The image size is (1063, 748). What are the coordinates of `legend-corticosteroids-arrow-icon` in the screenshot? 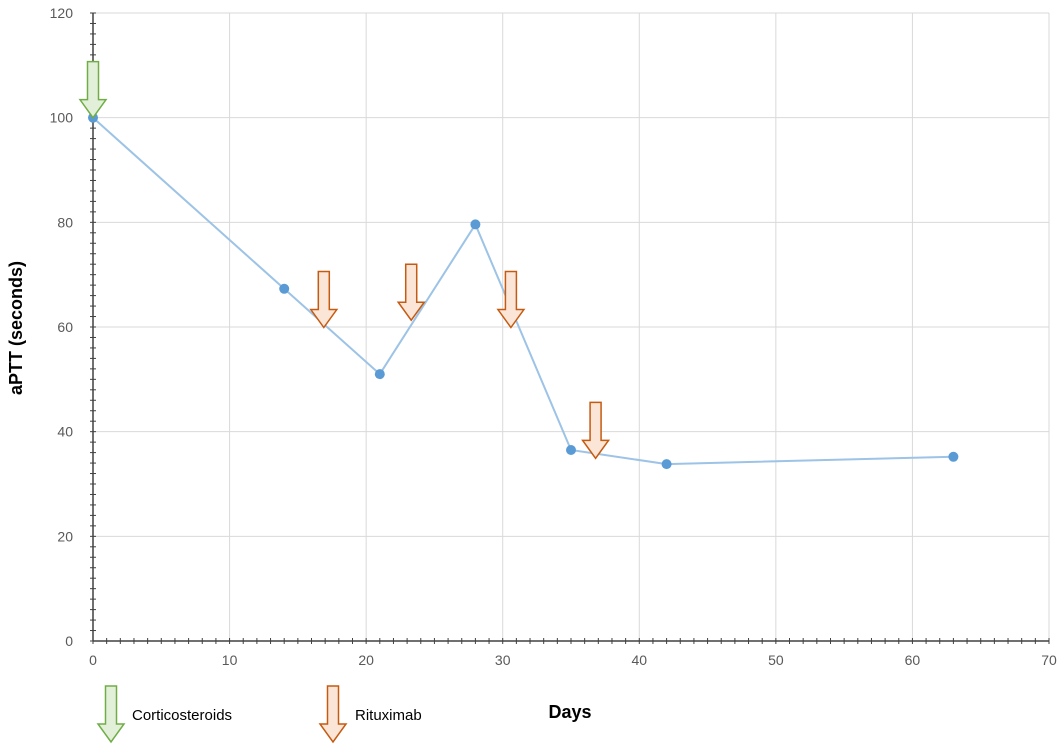 It's located at (111, 714).